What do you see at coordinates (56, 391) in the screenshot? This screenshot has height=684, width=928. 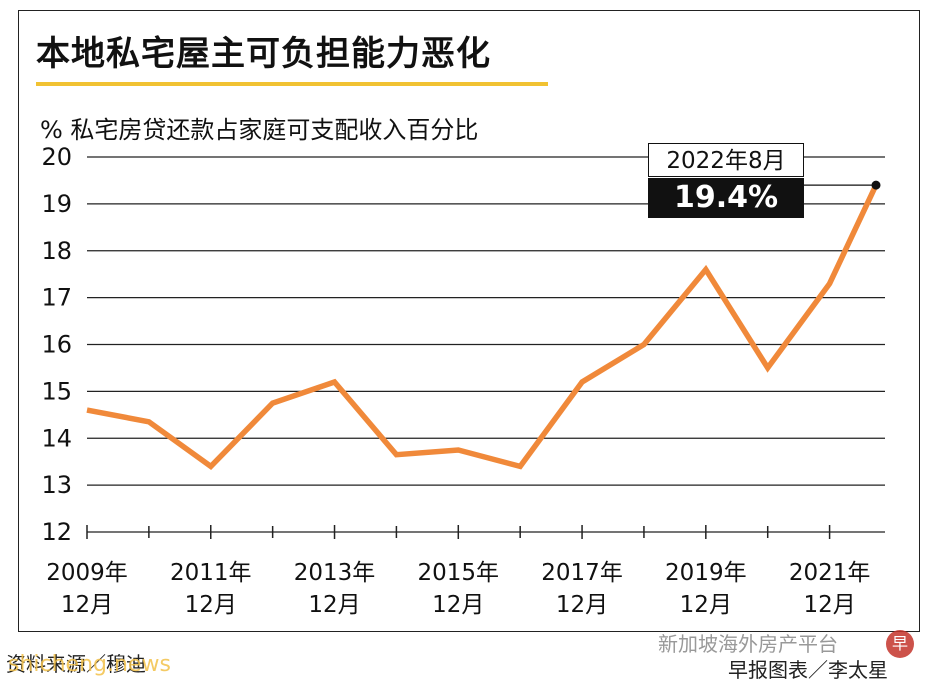 I see `y-tick-label-15: 15` at bounding box center [56, 391].